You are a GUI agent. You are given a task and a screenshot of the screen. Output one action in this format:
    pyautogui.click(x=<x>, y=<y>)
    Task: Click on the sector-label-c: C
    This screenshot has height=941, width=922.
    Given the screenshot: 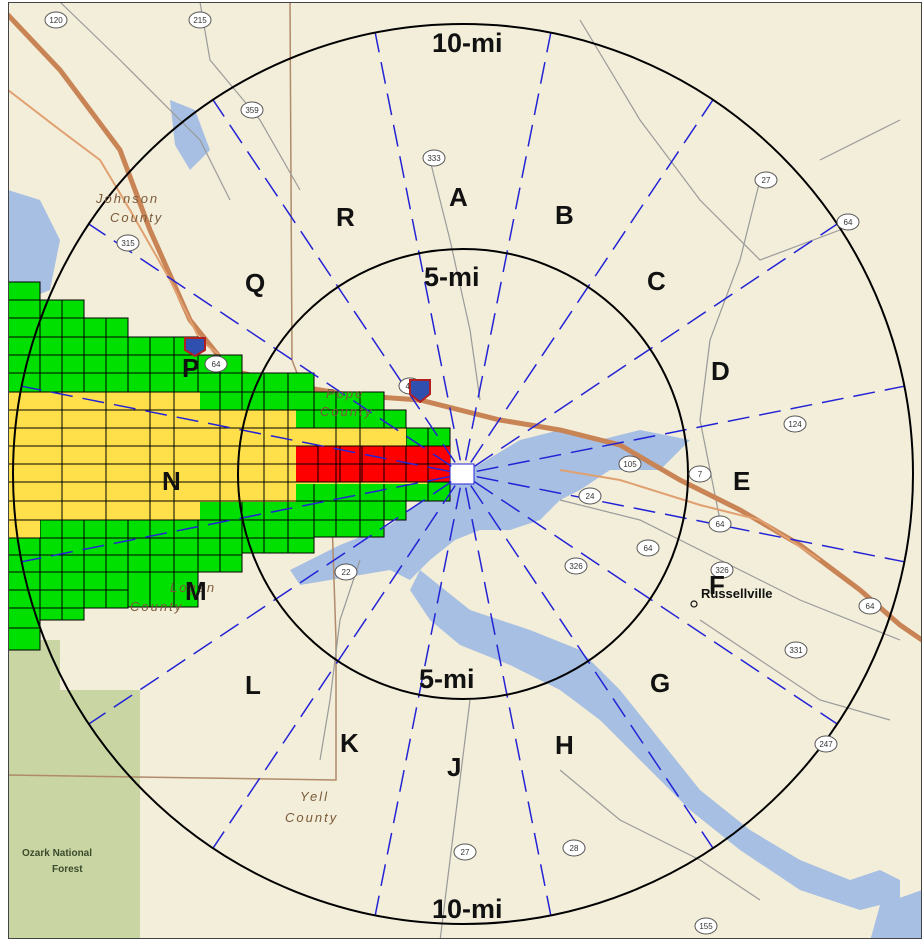 What is the action you would take?
    pyautogui.click(x=656, y=281)
    